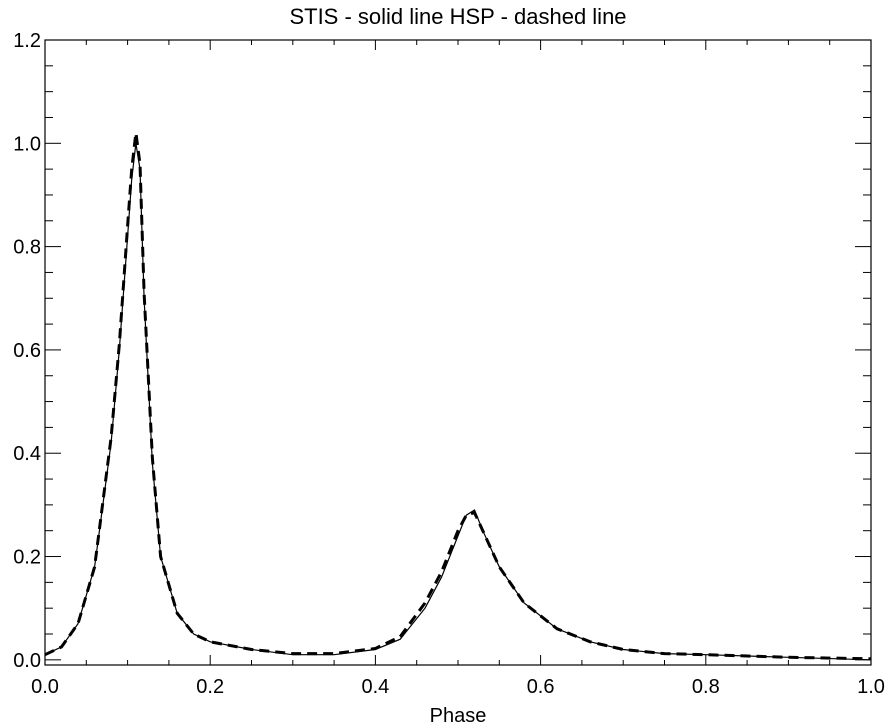  Describe the element at coordinates (27, 661) in the screenshot. I see `y-tick-label: 0.0` at that location.